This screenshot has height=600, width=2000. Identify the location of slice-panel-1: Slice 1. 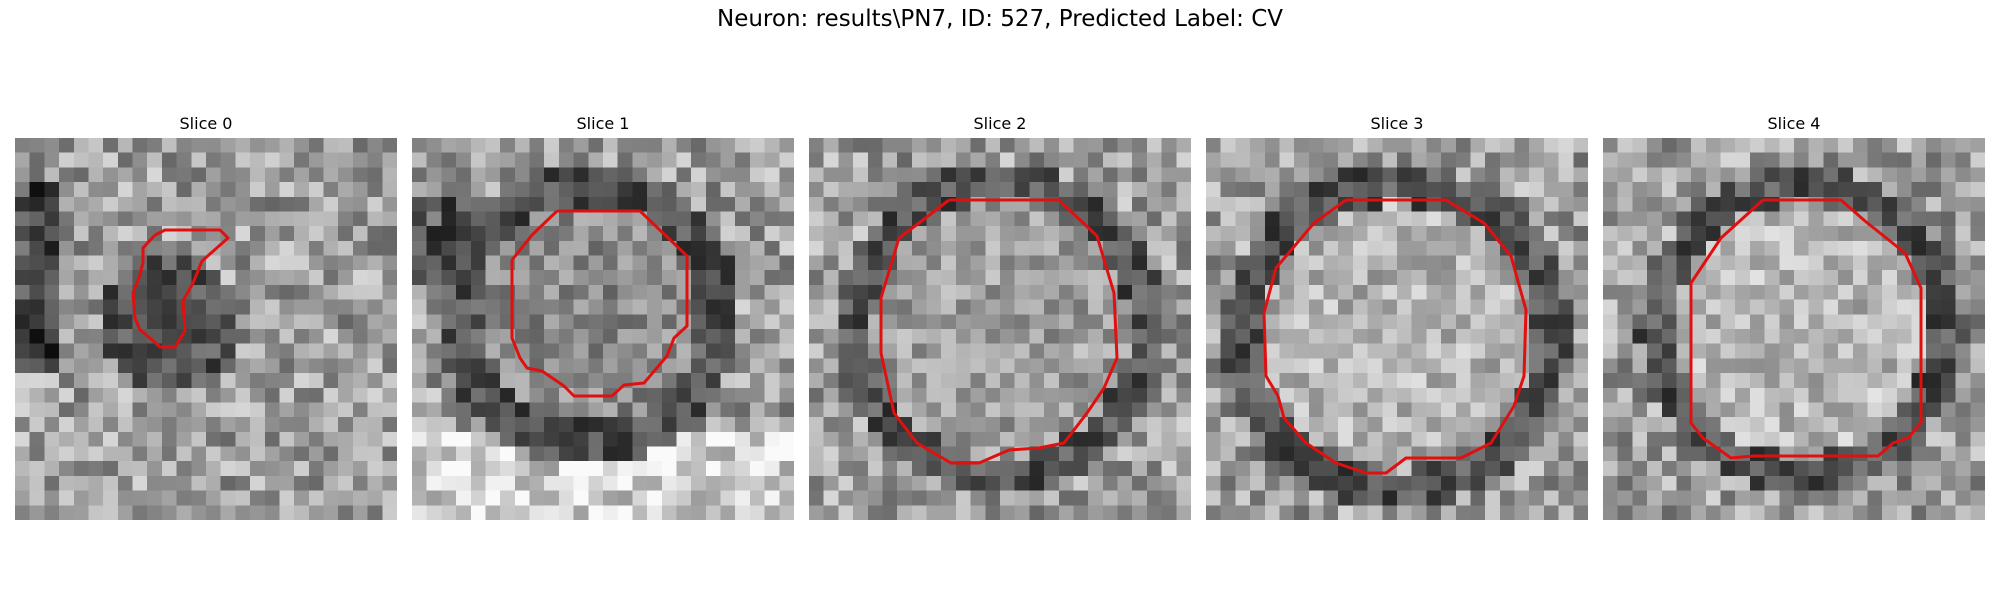
(603, 316).